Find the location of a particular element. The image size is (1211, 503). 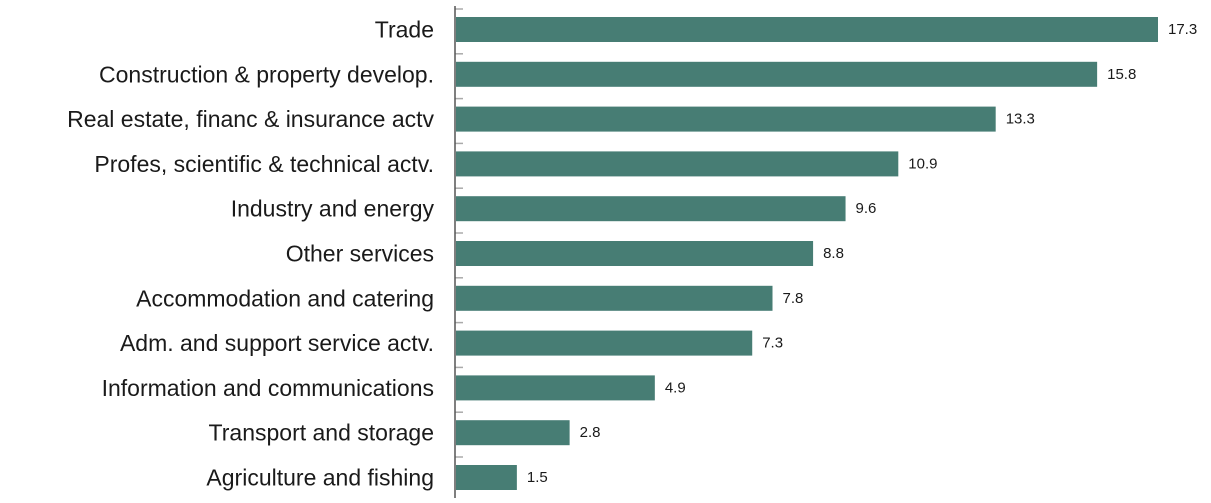

category-label: Adm. and support service actv. is located at coordinates (277, 343).